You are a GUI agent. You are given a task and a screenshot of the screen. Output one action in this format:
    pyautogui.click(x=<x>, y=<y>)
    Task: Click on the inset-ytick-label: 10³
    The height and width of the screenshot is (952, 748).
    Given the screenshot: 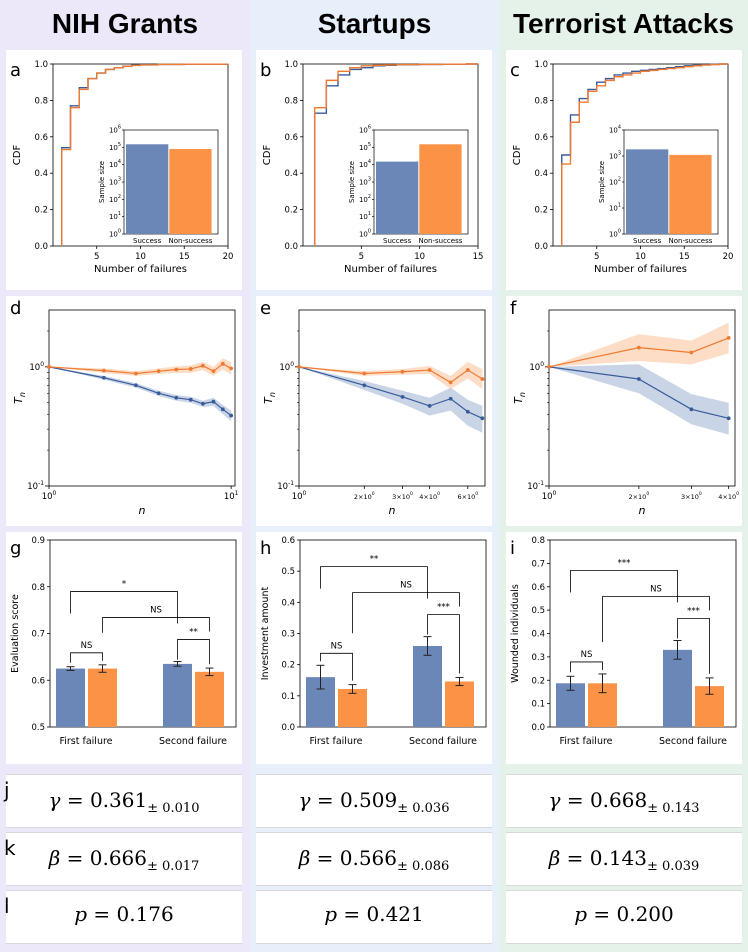 What is the action you would take?
    pyautogui.click(x=365, y=182)
    